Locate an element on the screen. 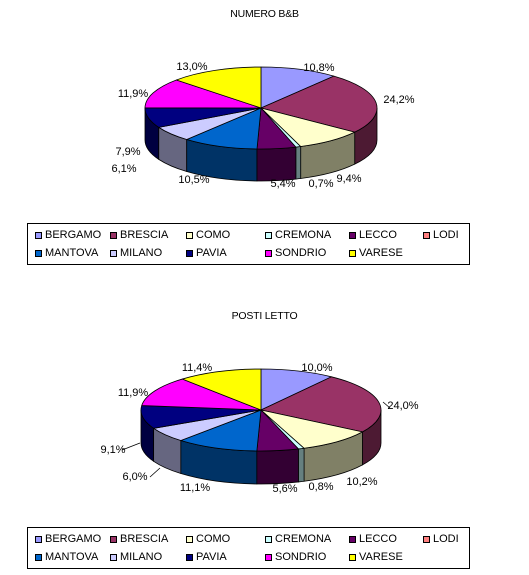 The width and height of the screenshot is (529, 575). slice-side-lecco is located at coordinates (277, 466).